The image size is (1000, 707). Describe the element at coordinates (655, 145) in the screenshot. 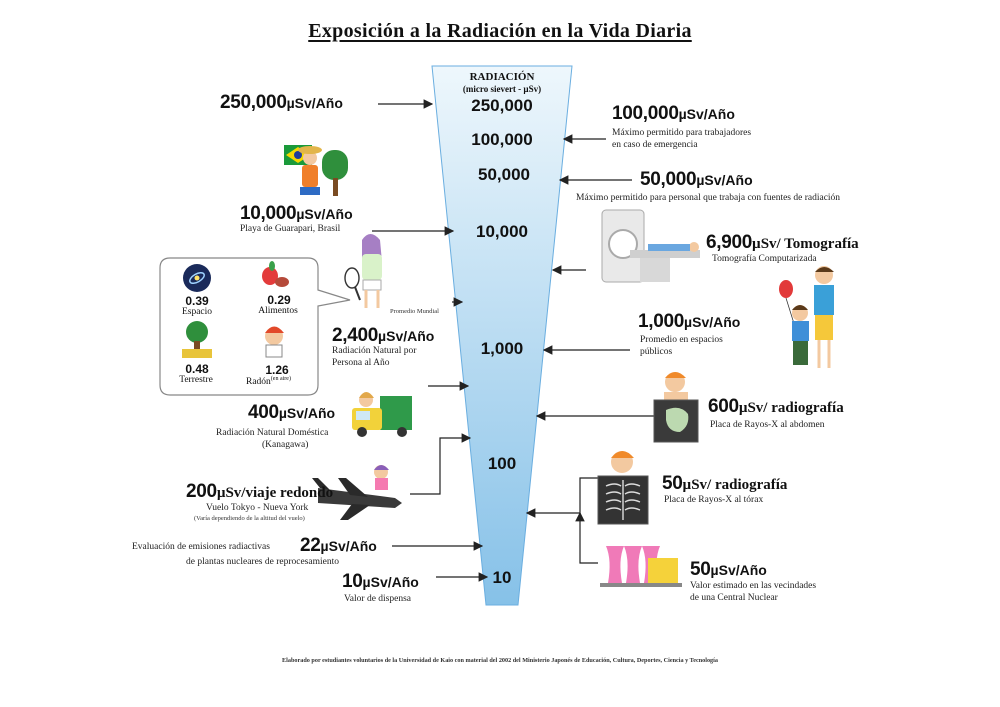

I see `right-desc-100000-line2: en caso de emergencia` at that location.